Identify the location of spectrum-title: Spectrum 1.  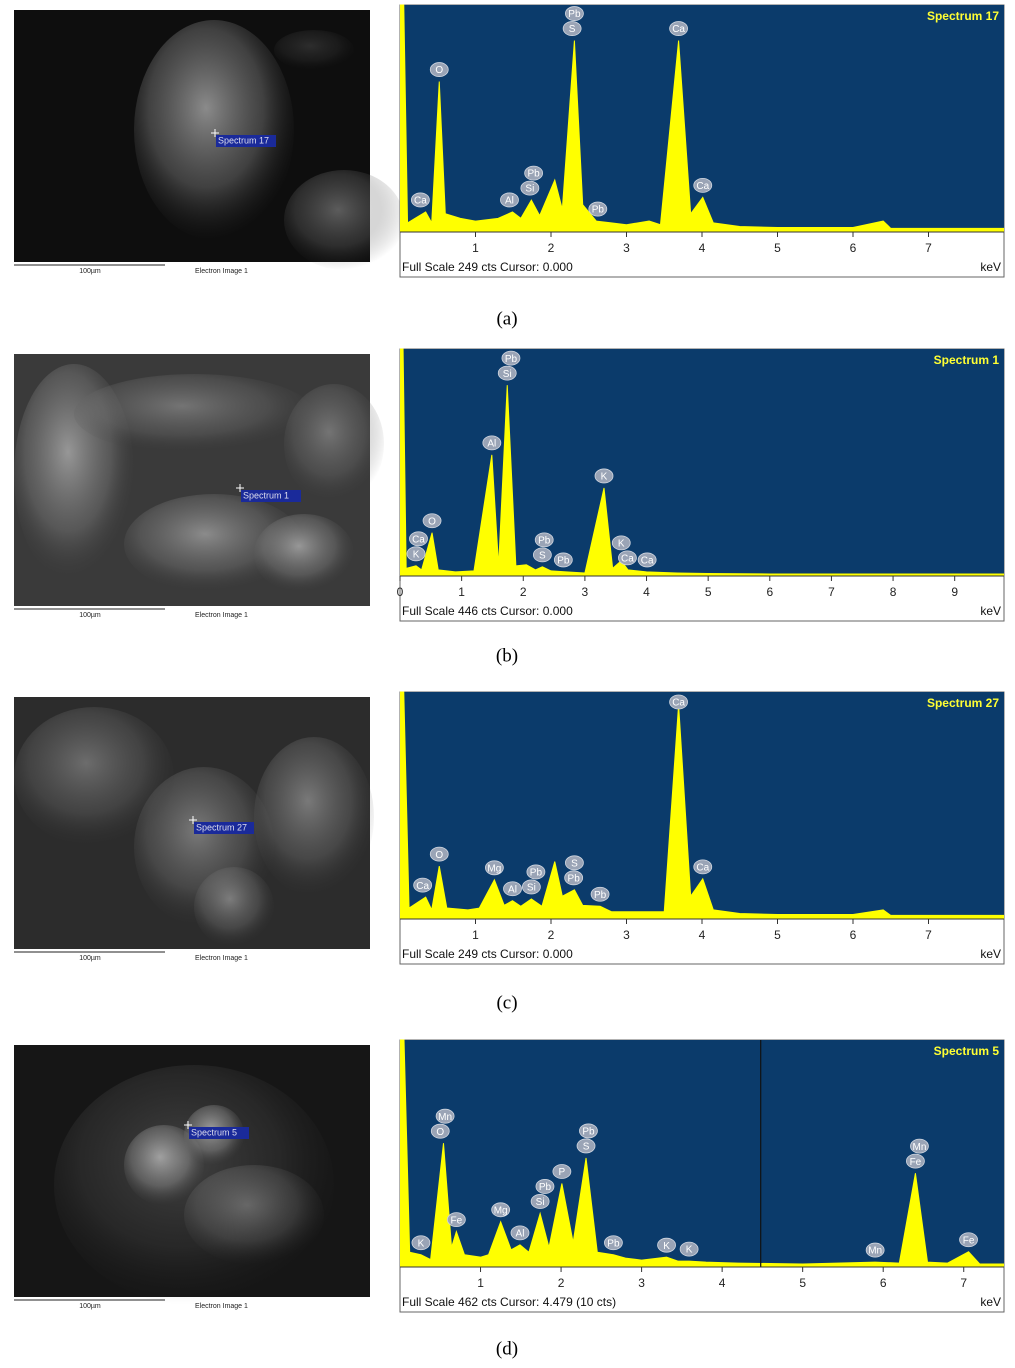
(967, 360).